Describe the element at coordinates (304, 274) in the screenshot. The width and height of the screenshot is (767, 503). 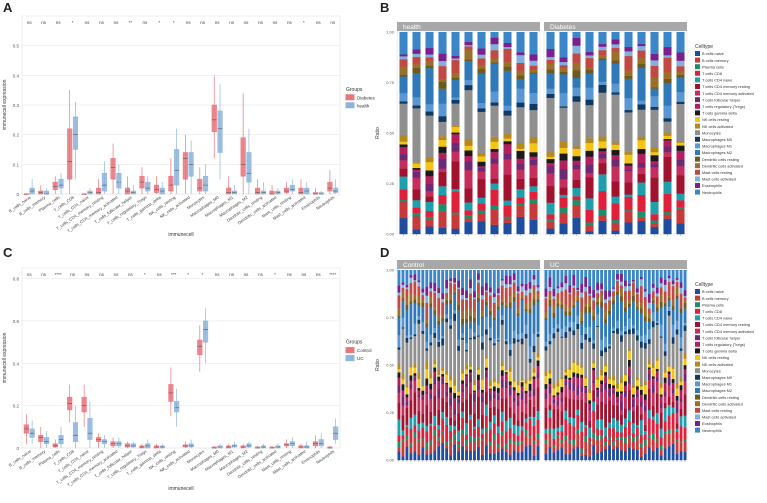
I see `significance-label: ns` at that location.